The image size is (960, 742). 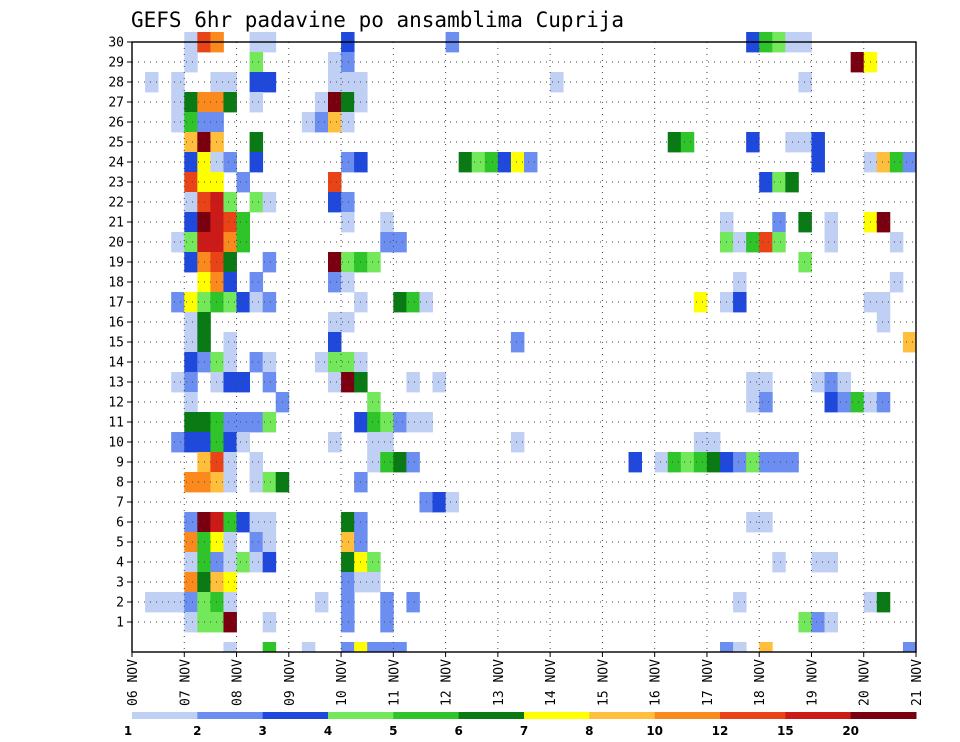 What do you see at coordinates (656, 682) in the screenshot?
I see `x-tick-label: 16 NOV` at bounding box center [656, 682].